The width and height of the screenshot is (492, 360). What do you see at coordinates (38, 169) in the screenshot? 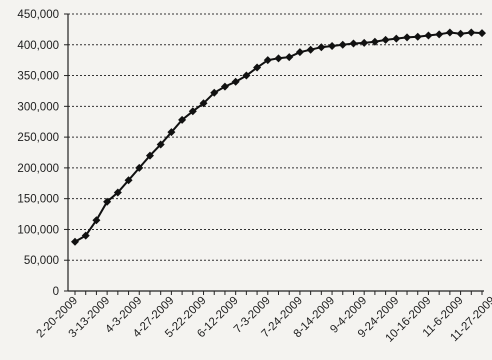
I see `y-tick-label: 200,000` at bounding box center [38, 169].